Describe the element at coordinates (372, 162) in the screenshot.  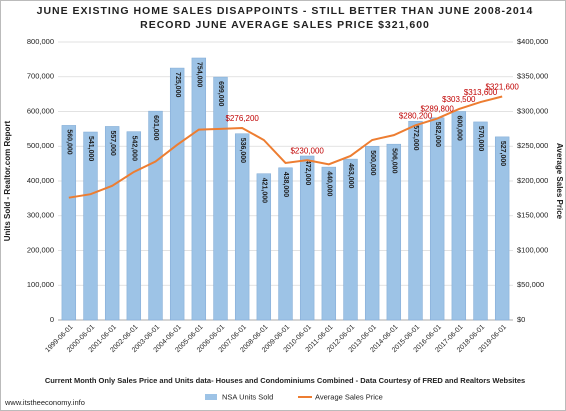
I see `bar-value-label: 500,000` at that location.